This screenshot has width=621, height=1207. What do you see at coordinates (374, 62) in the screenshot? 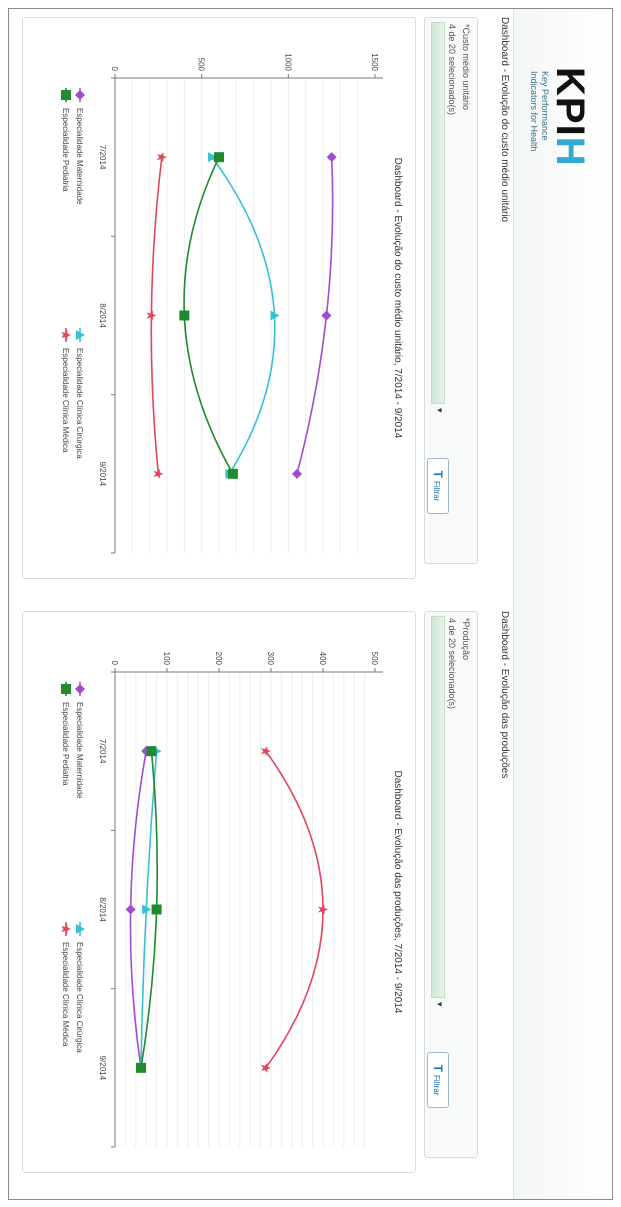
I see `y-tick-label: 1500` at bounding box center [374, 62].